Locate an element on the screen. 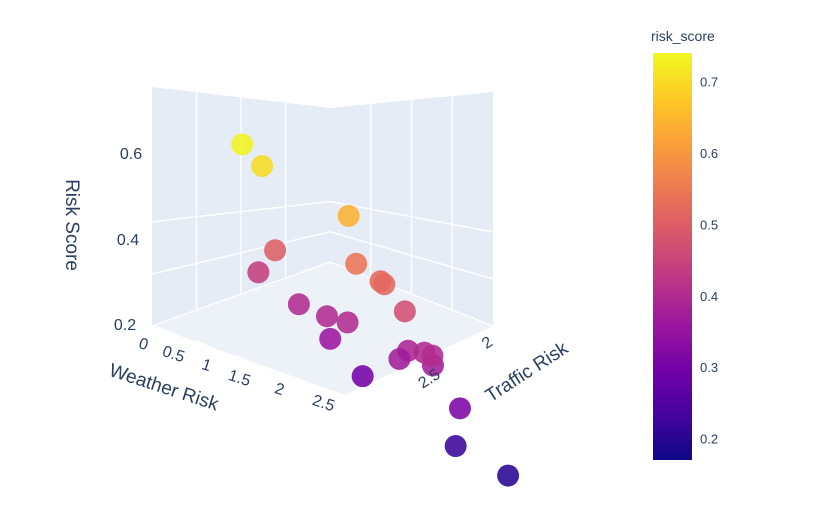 The height and width of the screenshot is (516, 814). colorbar-tick-label: 0.2 is located at coordinates (709, 439).